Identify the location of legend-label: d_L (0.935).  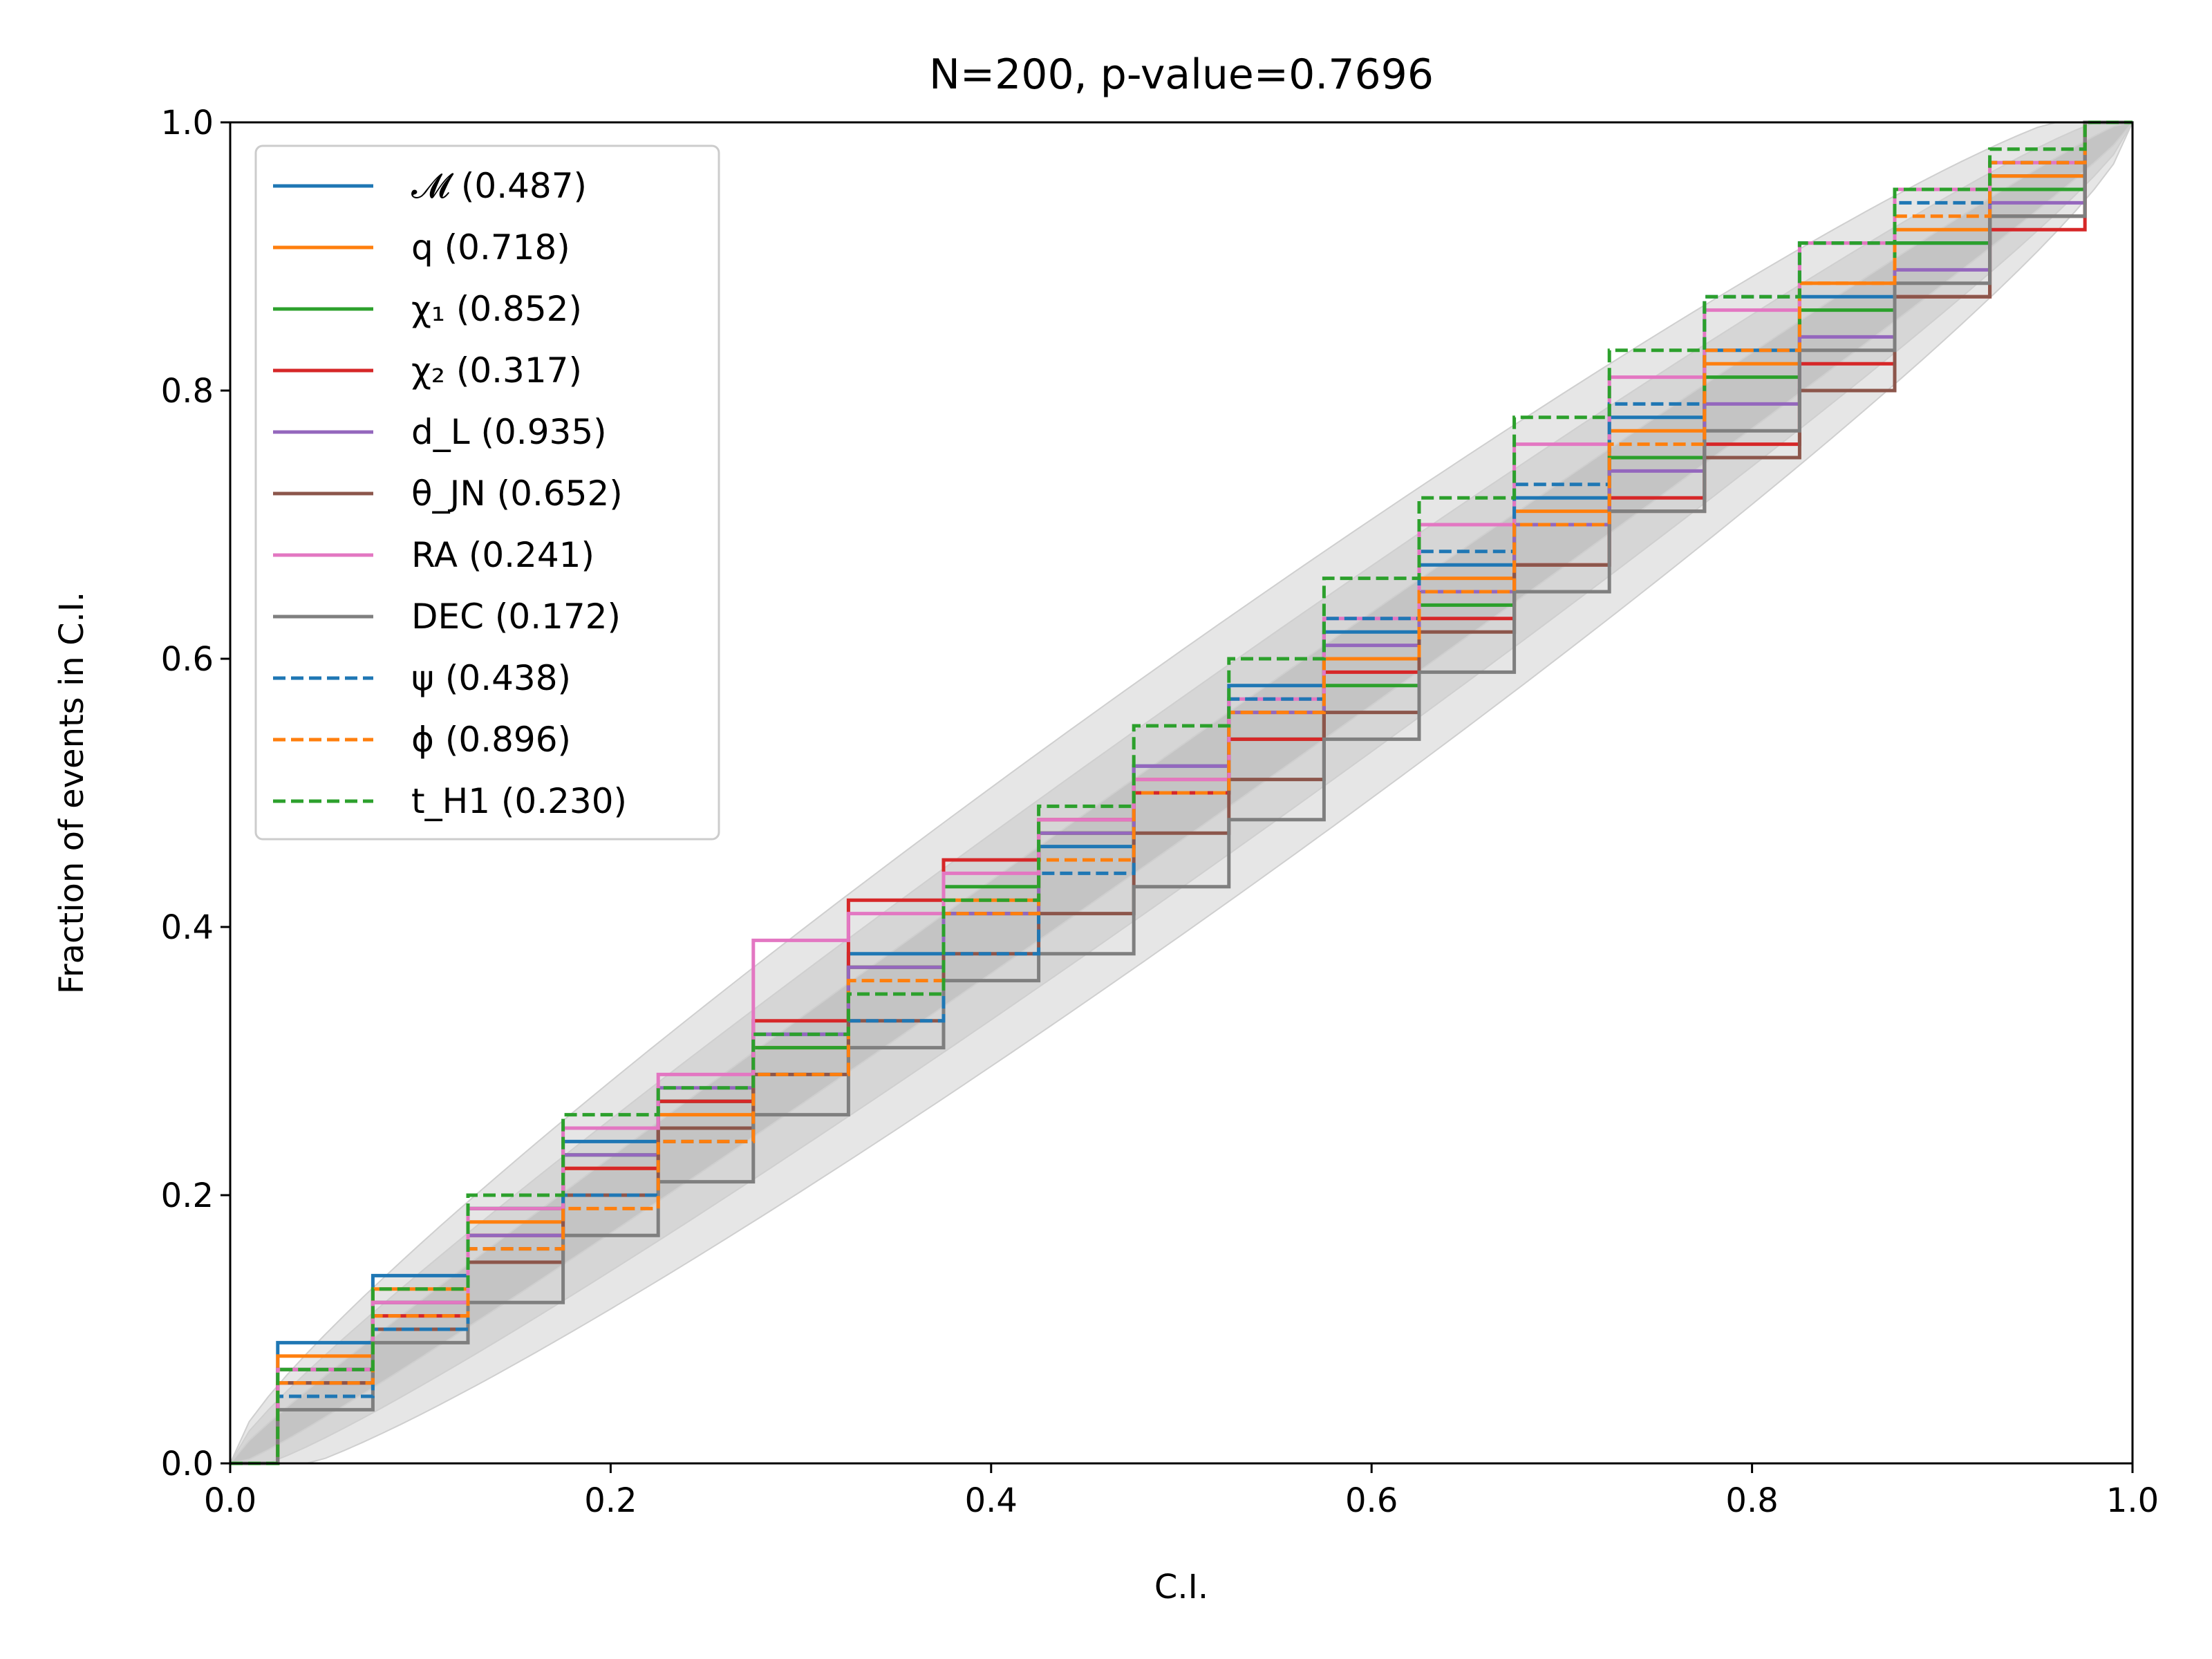
(509, 432).